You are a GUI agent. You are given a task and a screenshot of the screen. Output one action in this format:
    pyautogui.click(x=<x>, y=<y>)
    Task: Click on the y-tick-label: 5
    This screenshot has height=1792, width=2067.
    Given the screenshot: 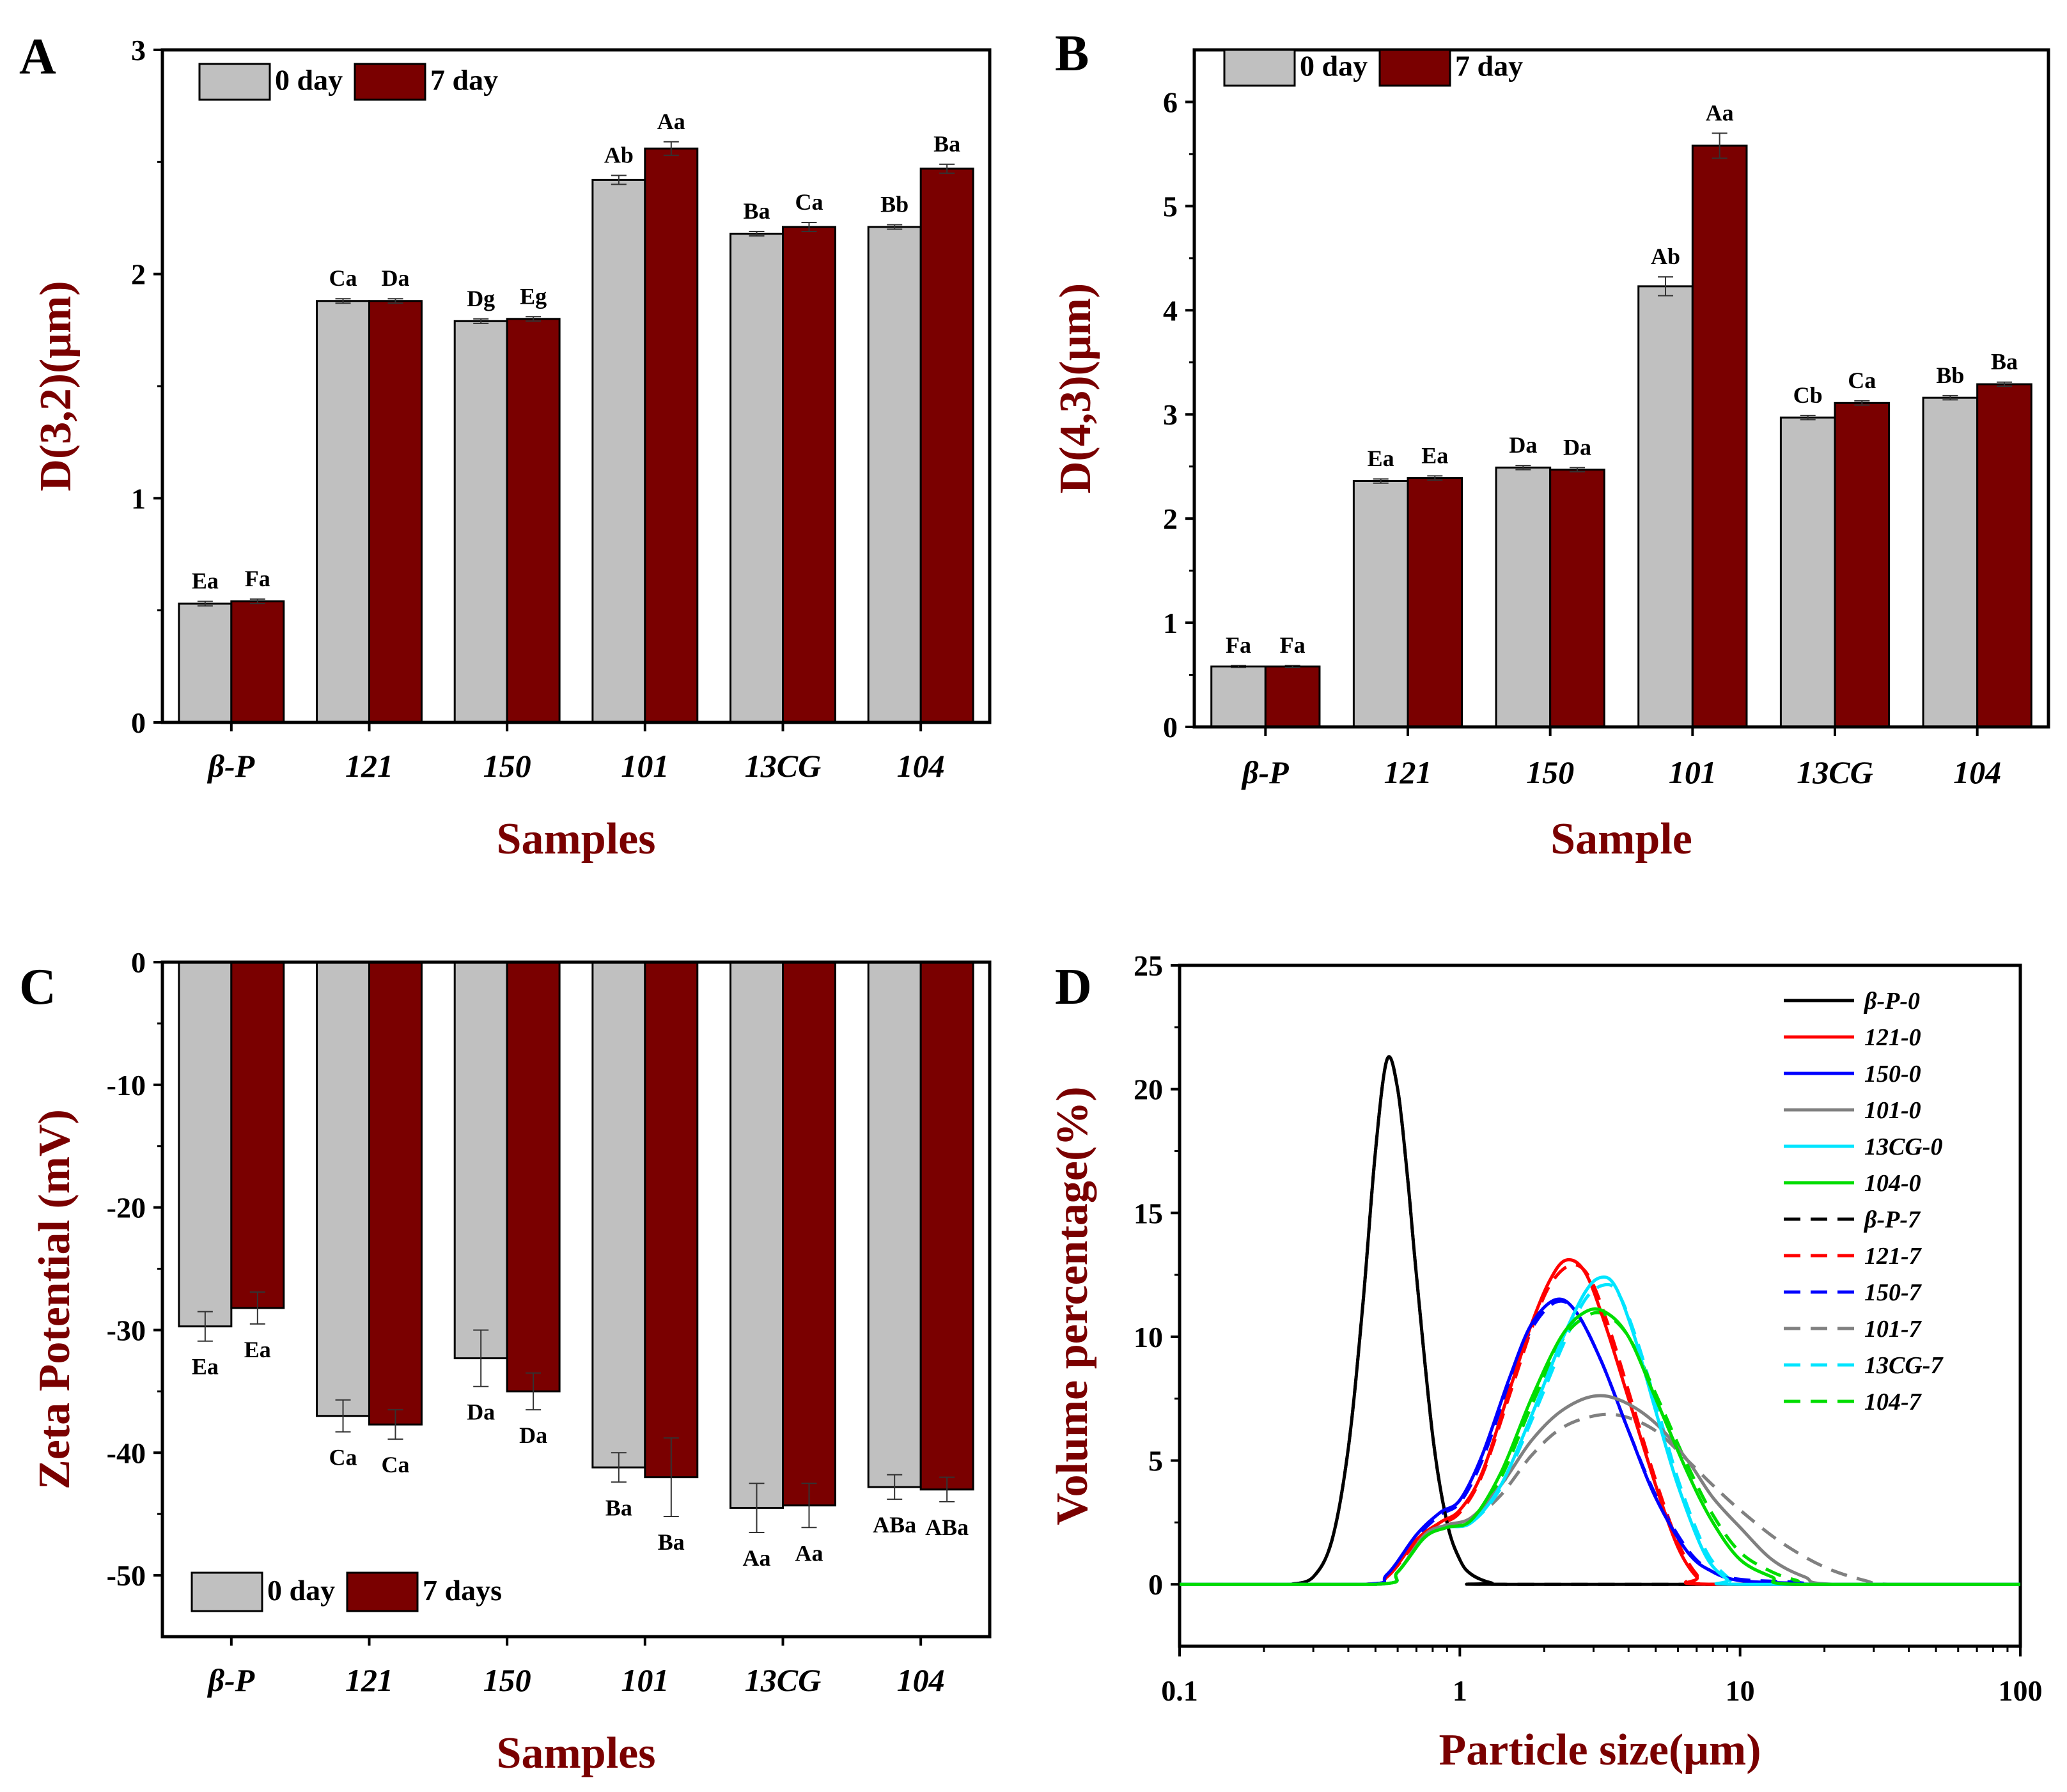 What is the action you would take?
    pyautogui.click(x=1155, y=1461)
    